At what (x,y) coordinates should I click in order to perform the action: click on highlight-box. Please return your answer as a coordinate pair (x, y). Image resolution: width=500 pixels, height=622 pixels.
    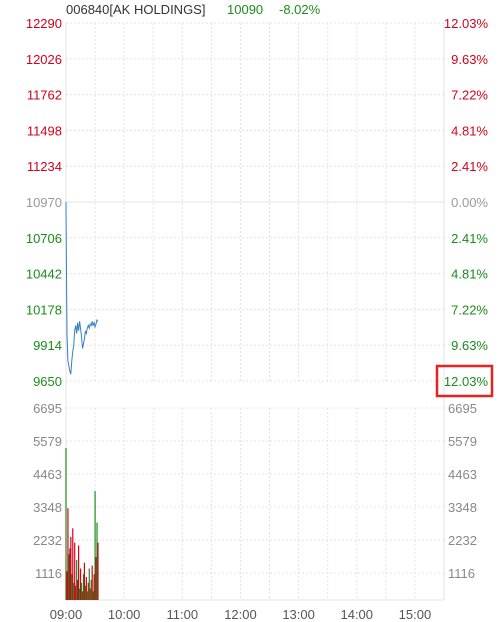
    Looking at the image, I should click on (464, 381).